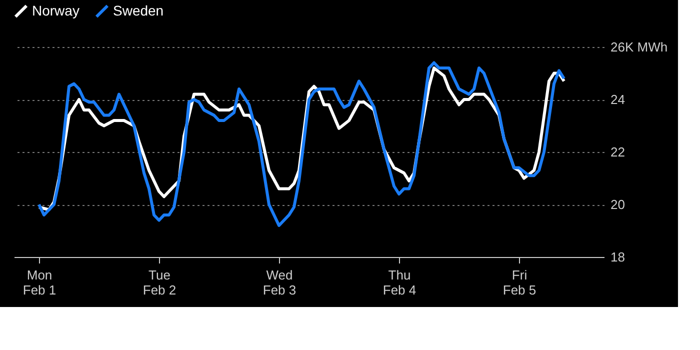  Describe the element at coordinates (138, 10) in the screenshot. I see `legend-label: Sweden` at that location.